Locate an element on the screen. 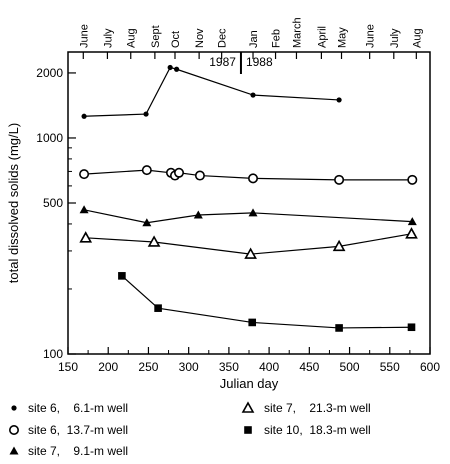 The width and height of the screenshot is (450, 464). x-tick-label: 400 is located at coordinates (269, 367).